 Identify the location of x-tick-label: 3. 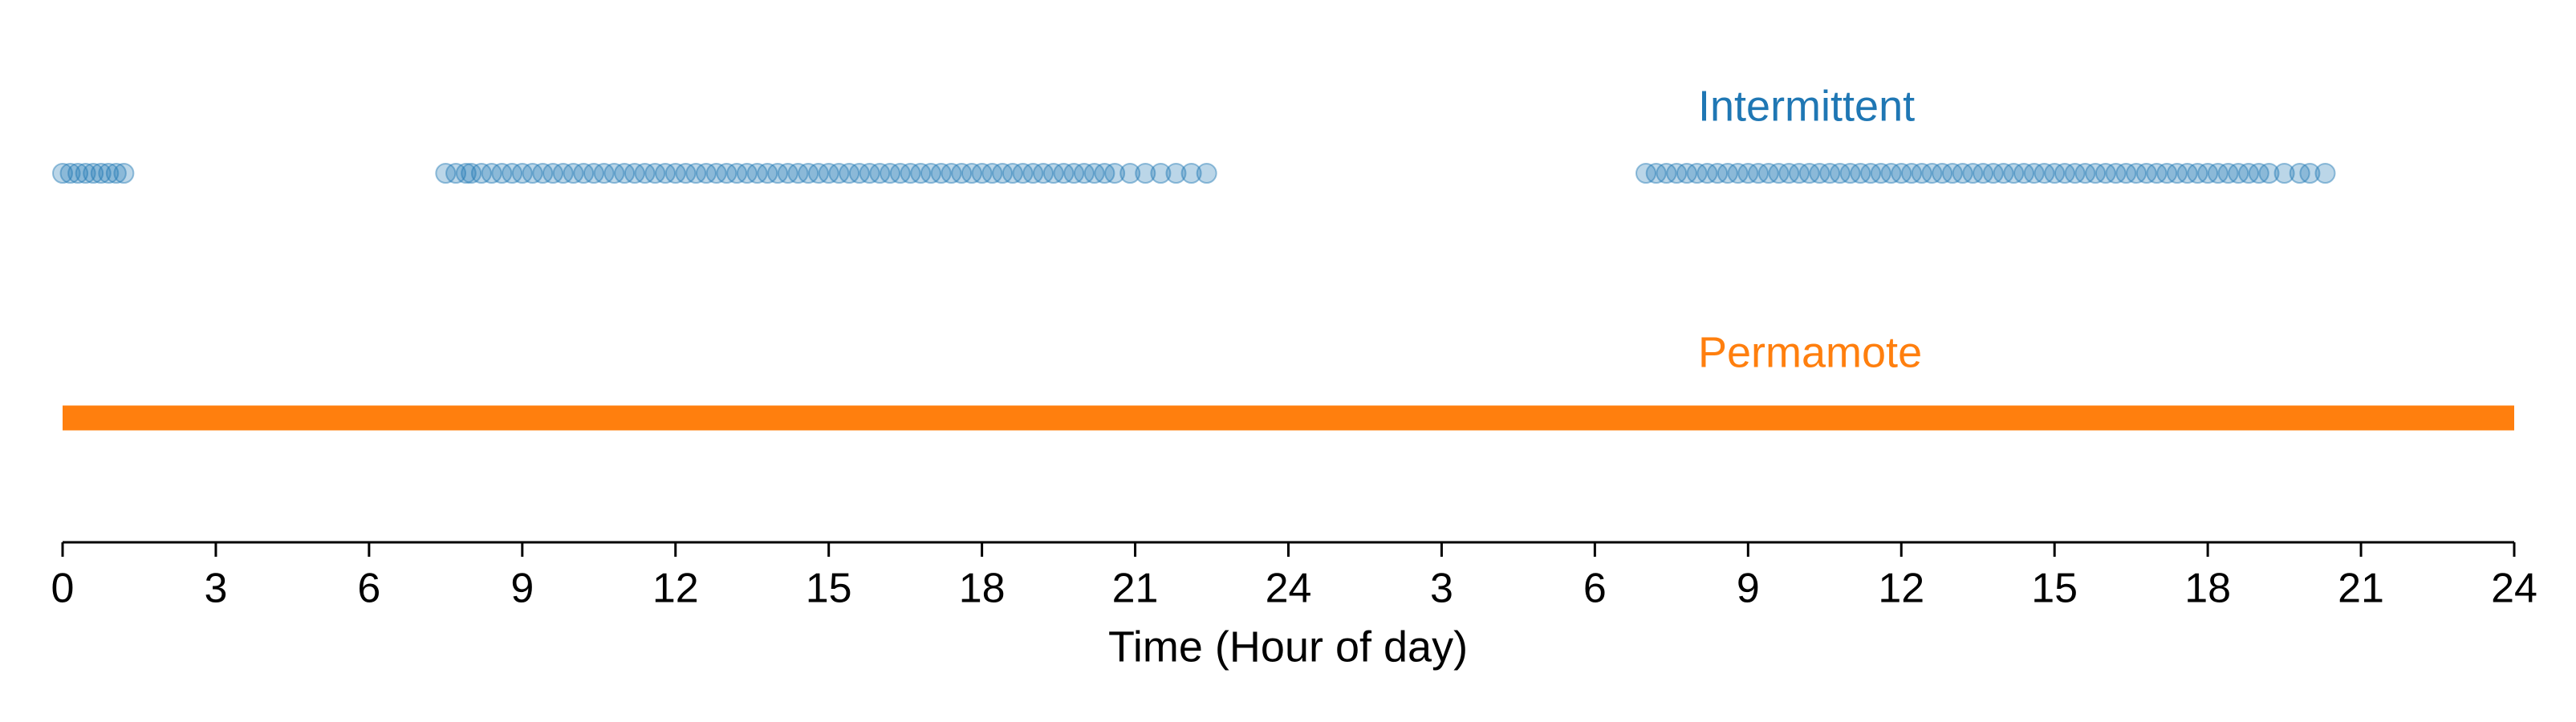
(215, 589).